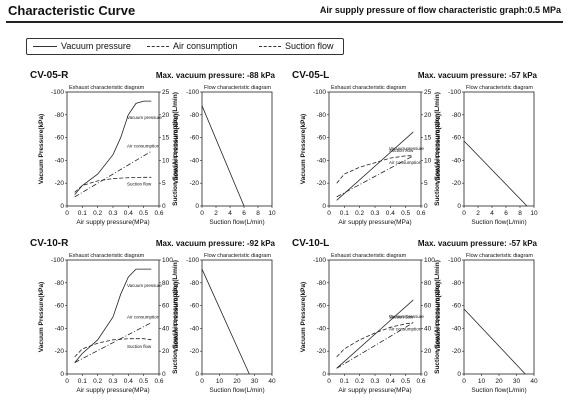 This screenshot has height=400, width=569. What do you see at coordinates (401, 317) in the screenshot?
I see `series-annotation-1: Suction flow` at bounding box center [401, 317].